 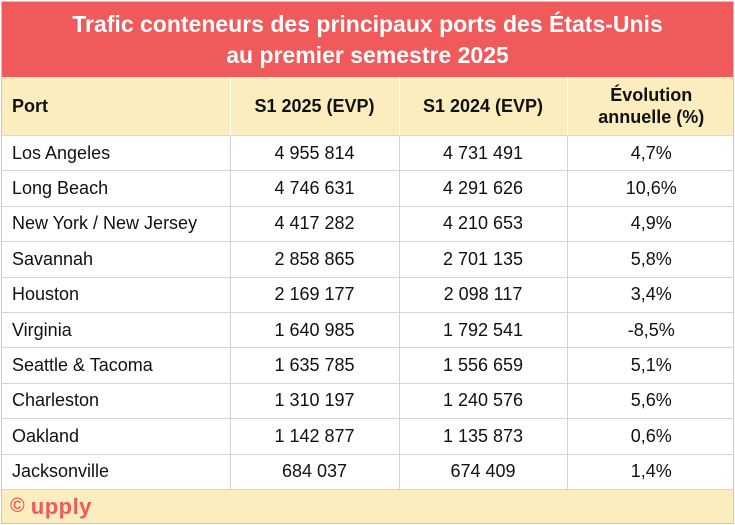 I want to click on table-row: Long Beach 4 746 631 4 291 626 10,6%, so click(x=367, y=188).